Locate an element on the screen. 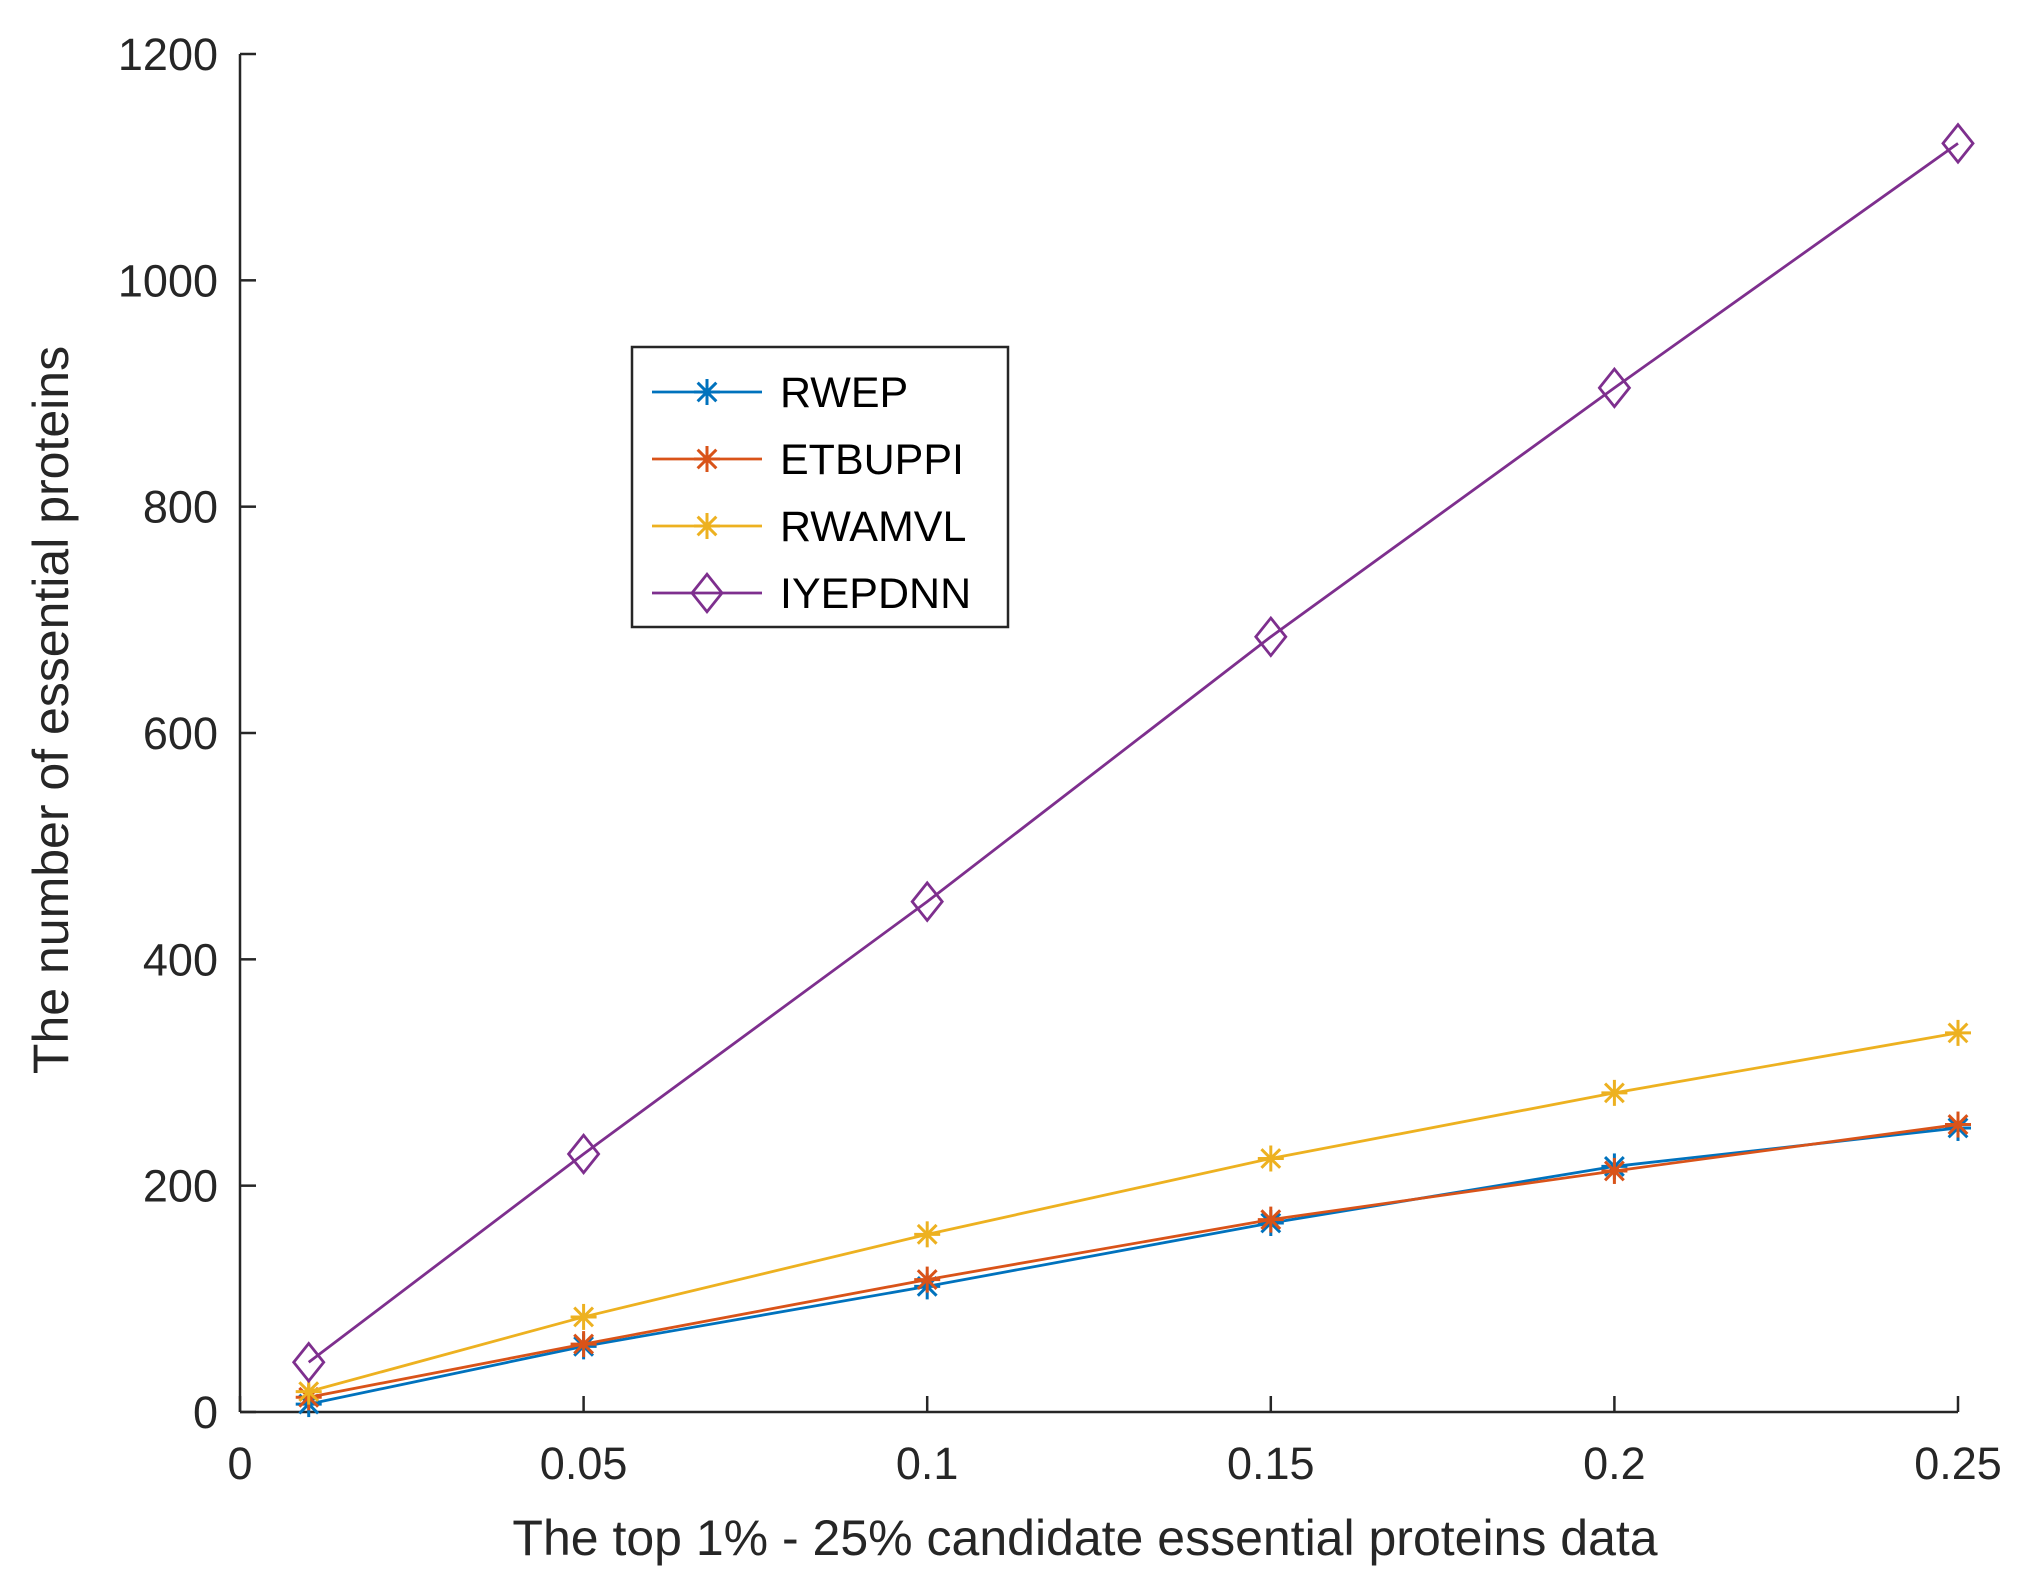 The height and width of the screenshot is (1585, 2021). y-tick-label: 800 is located at coordinates (180, 507).